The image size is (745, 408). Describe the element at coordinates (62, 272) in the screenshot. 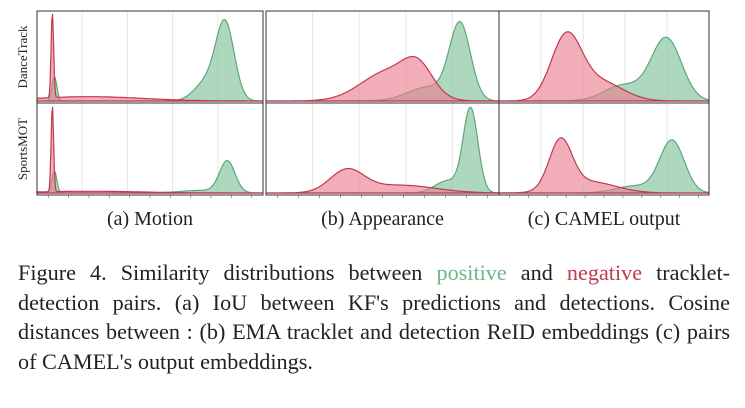

I see `caption-label: Figure 4.` at that location.